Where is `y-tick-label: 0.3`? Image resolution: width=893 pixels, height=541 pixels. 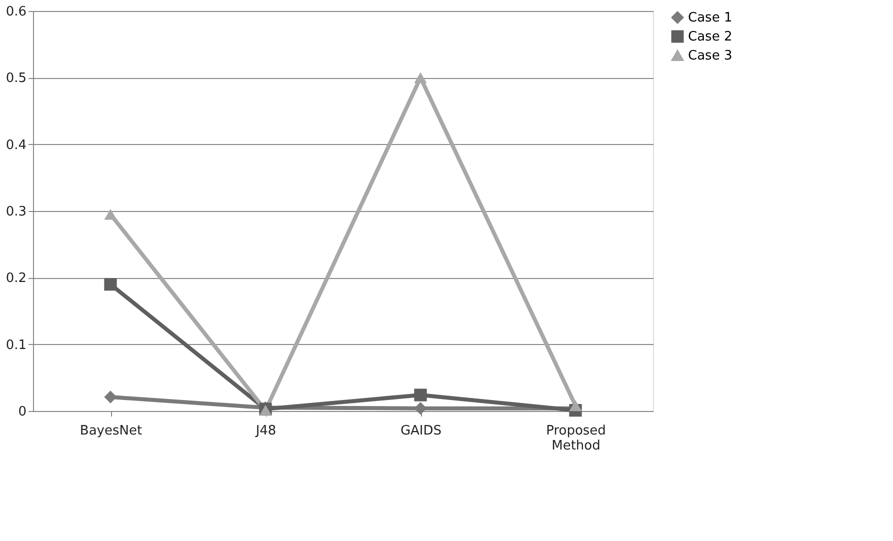 y-tick-label: 0.3 is located at coordinates (16, 212).